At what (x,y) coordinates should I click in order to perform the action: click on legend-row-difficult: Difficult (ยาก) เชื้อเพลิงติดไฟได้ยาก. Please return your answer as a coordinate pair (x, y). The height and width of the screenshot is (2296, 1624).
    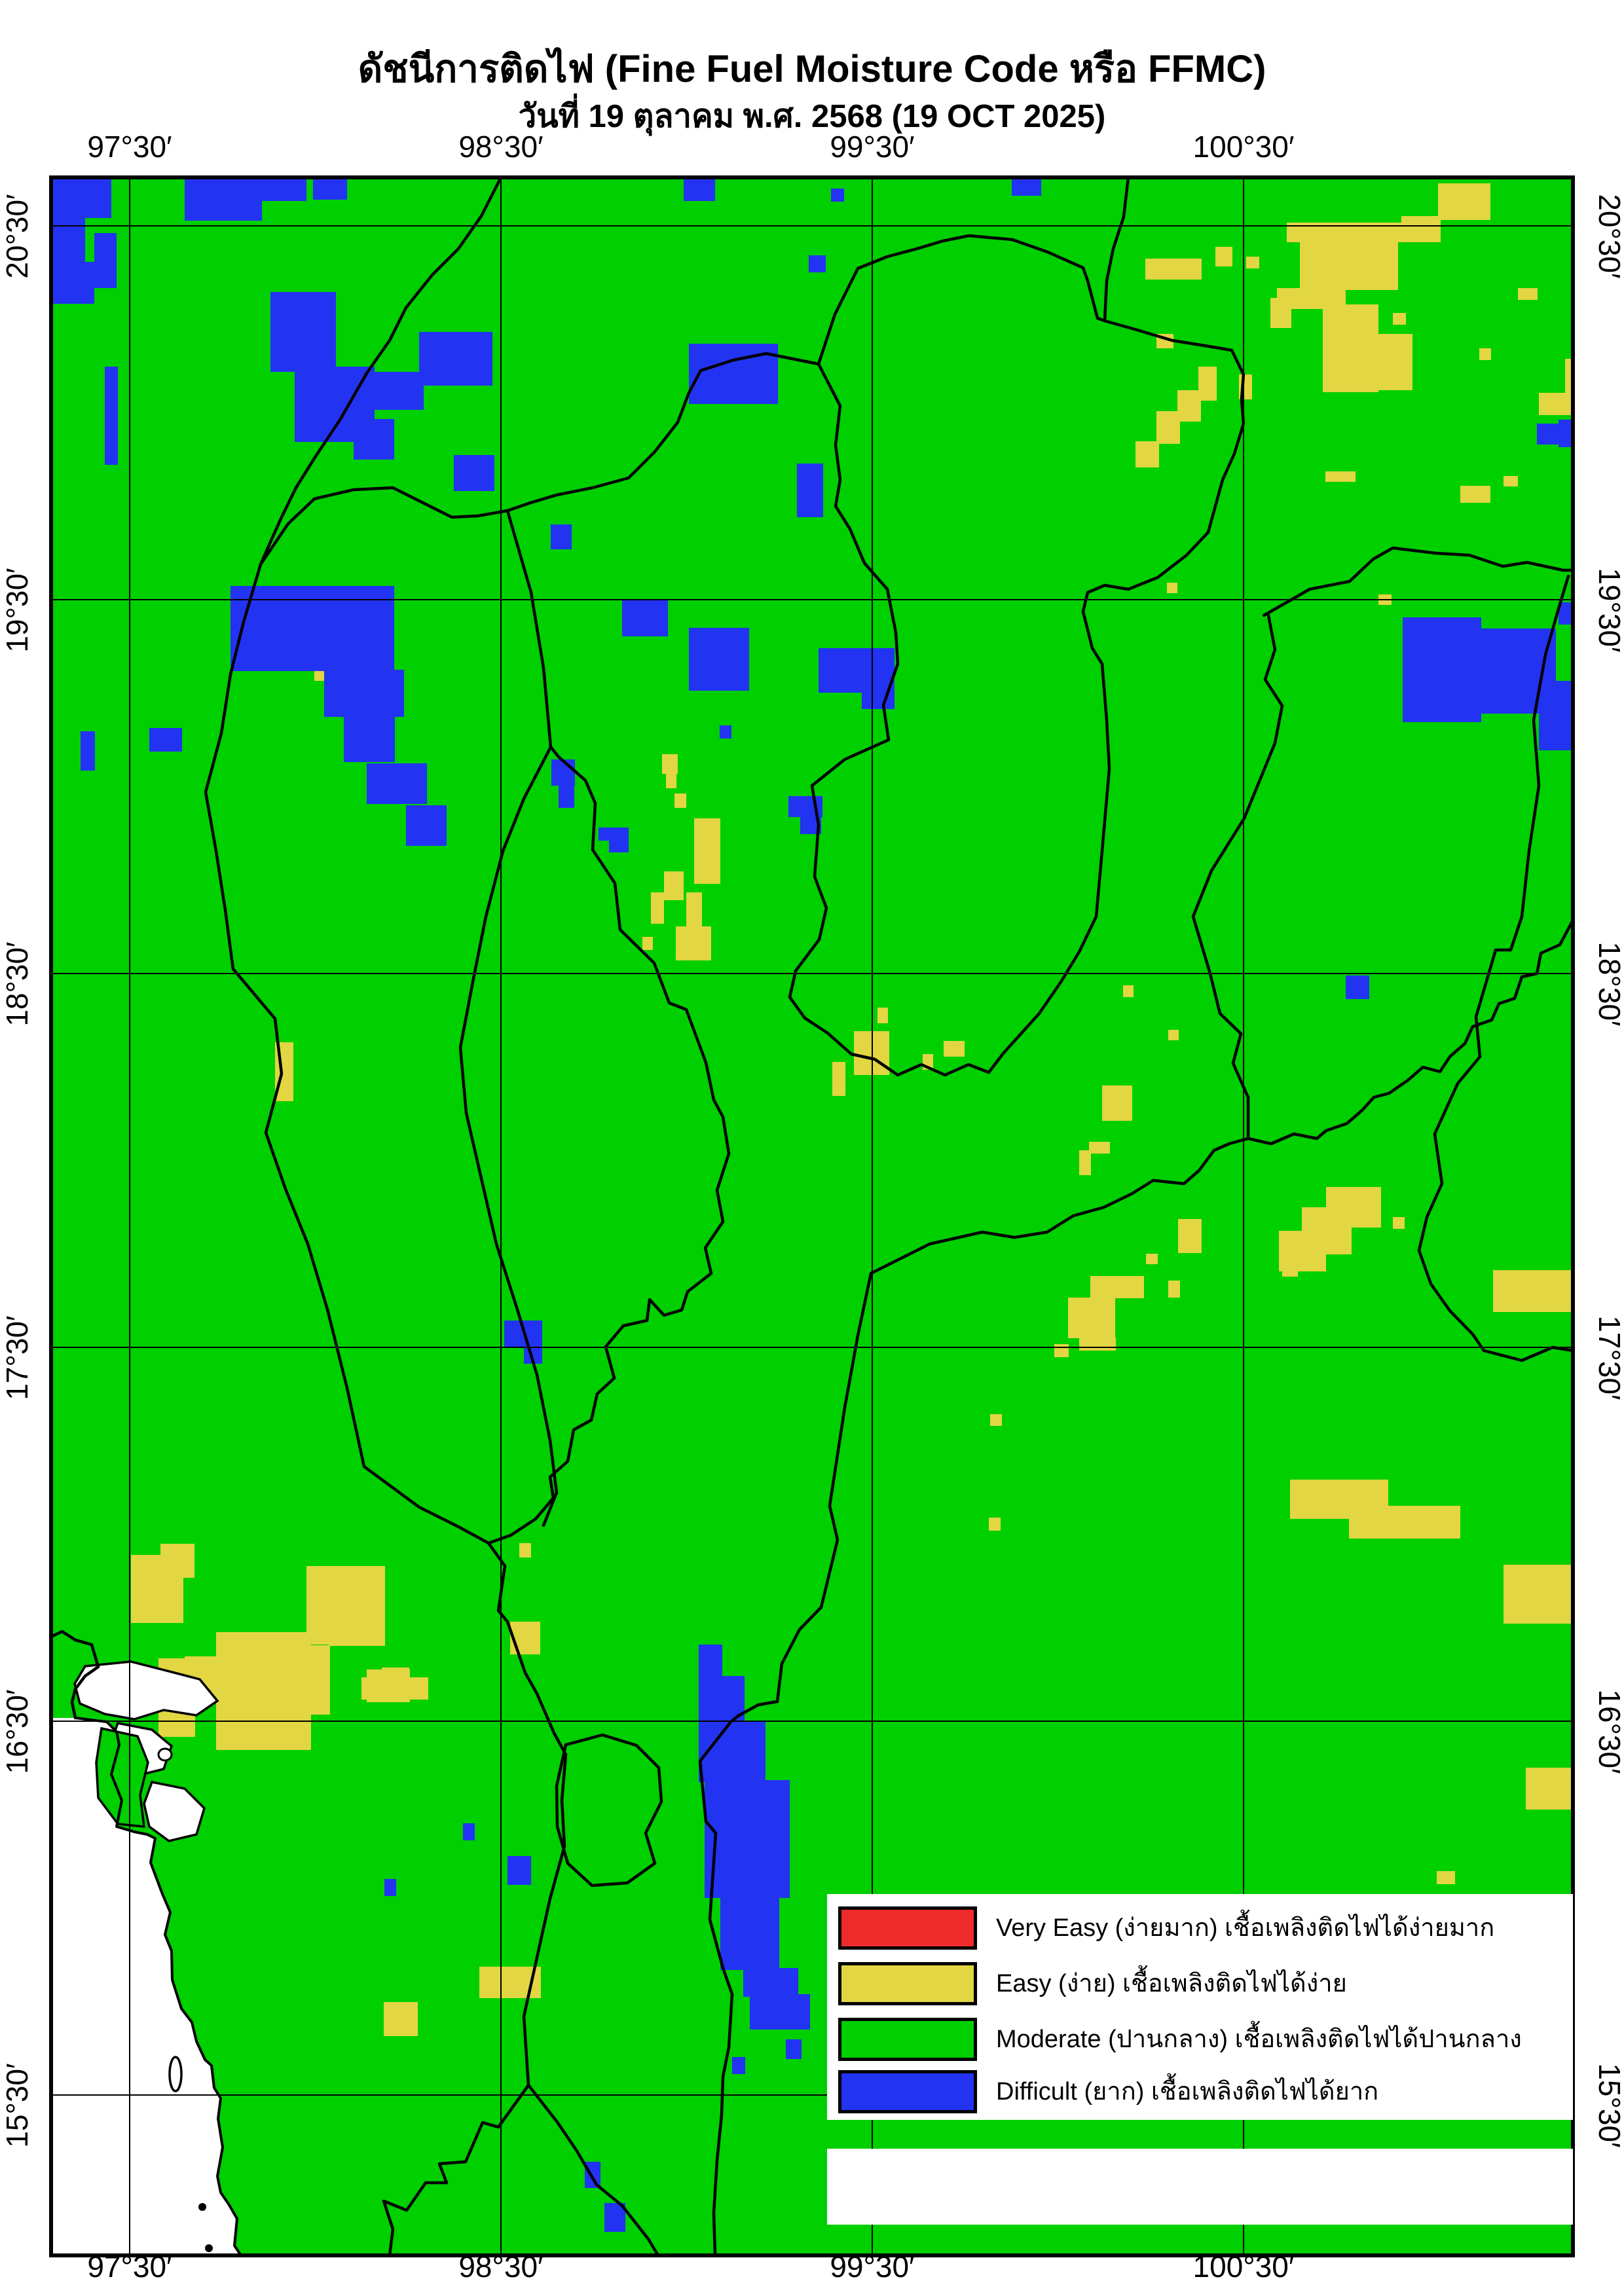
    Looking at the image, I should click on (1200, 2091).